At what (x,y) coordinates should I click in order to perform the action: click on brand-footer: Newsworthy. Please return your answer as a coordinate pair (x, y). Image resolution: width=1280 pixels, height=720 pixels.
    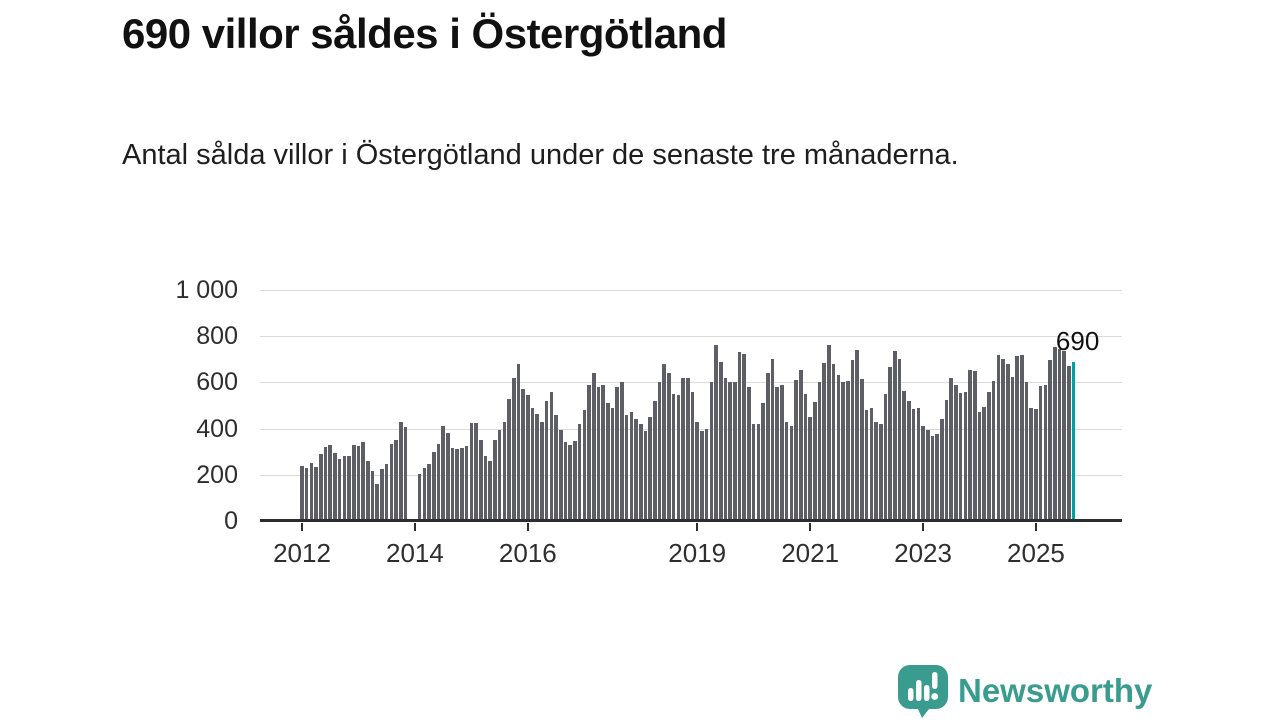
    Looking at the image, I should click on (1024, 691).